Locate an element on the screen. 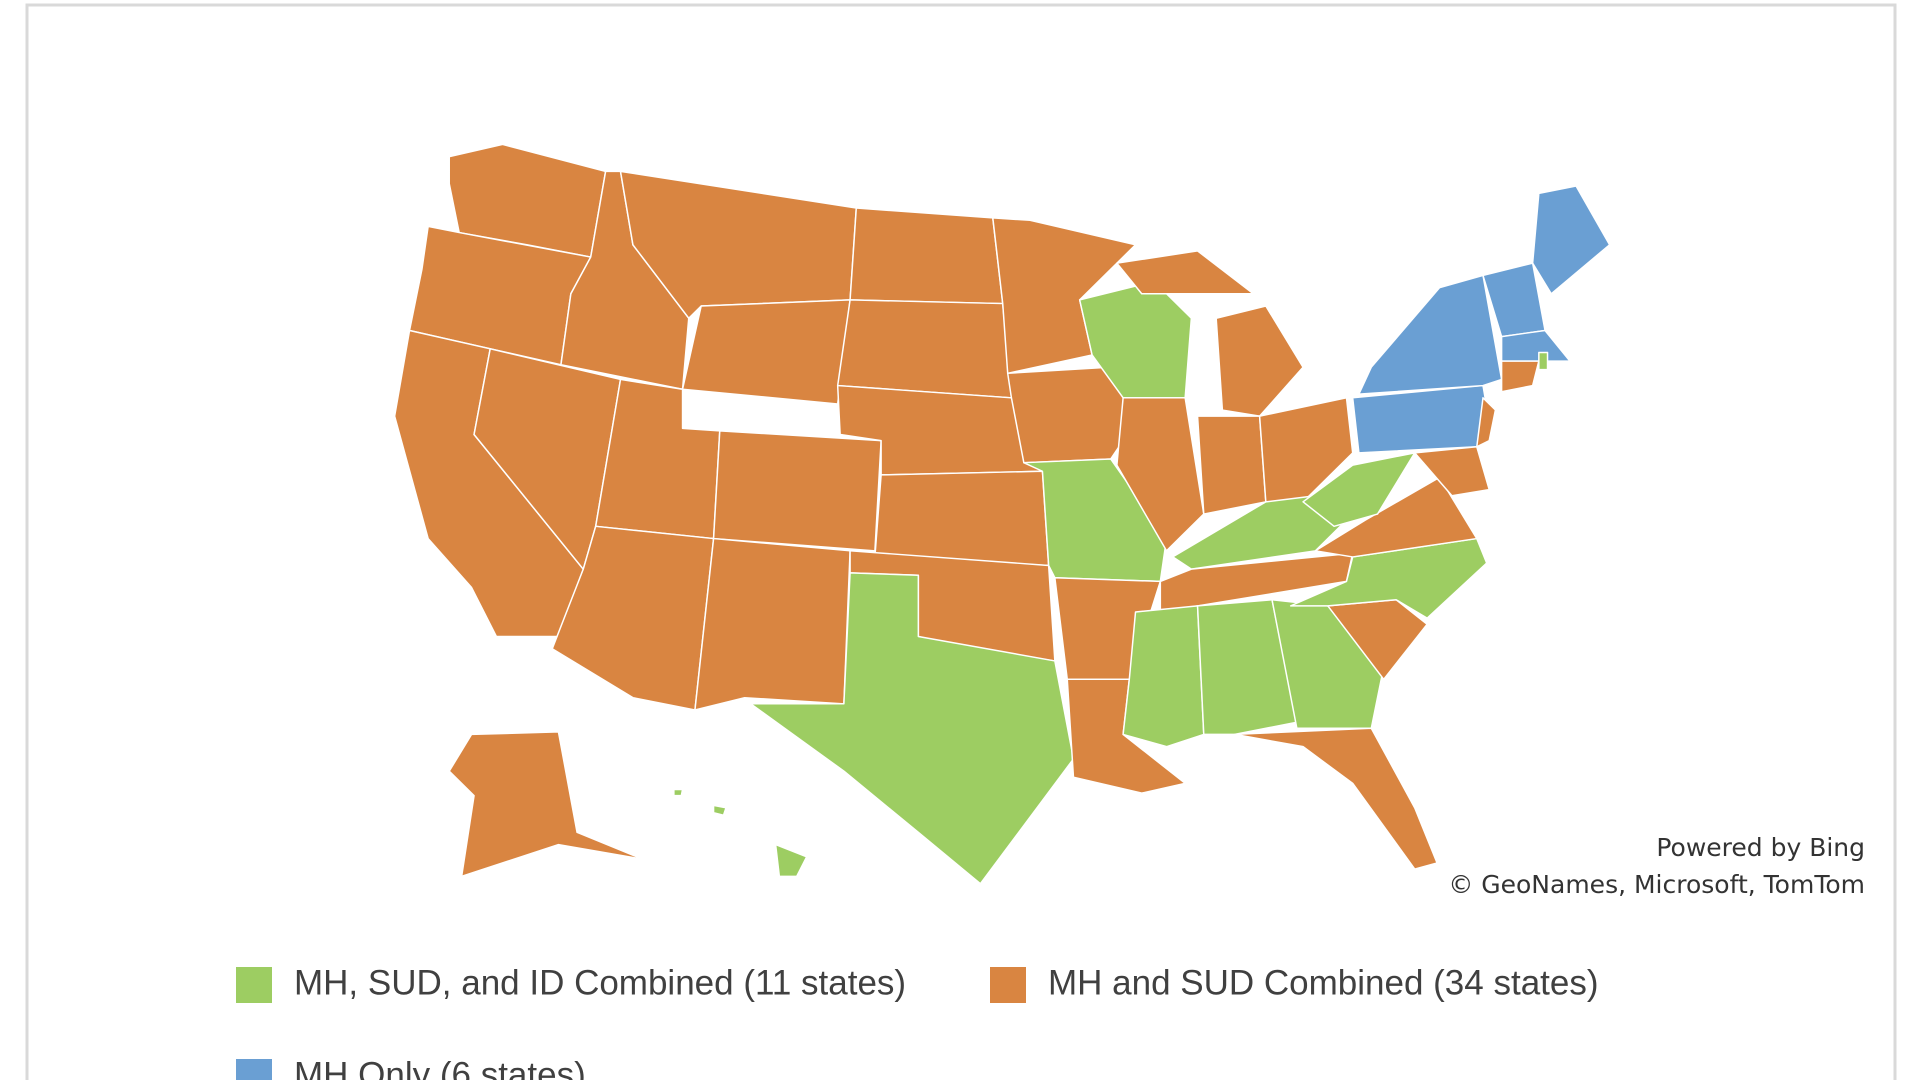 Image resolution: width=1920 pixels, height=1080 pixels. attribution-line: © GeoNames, Microsoft, TomTom is located at coordinates (1656, 884).